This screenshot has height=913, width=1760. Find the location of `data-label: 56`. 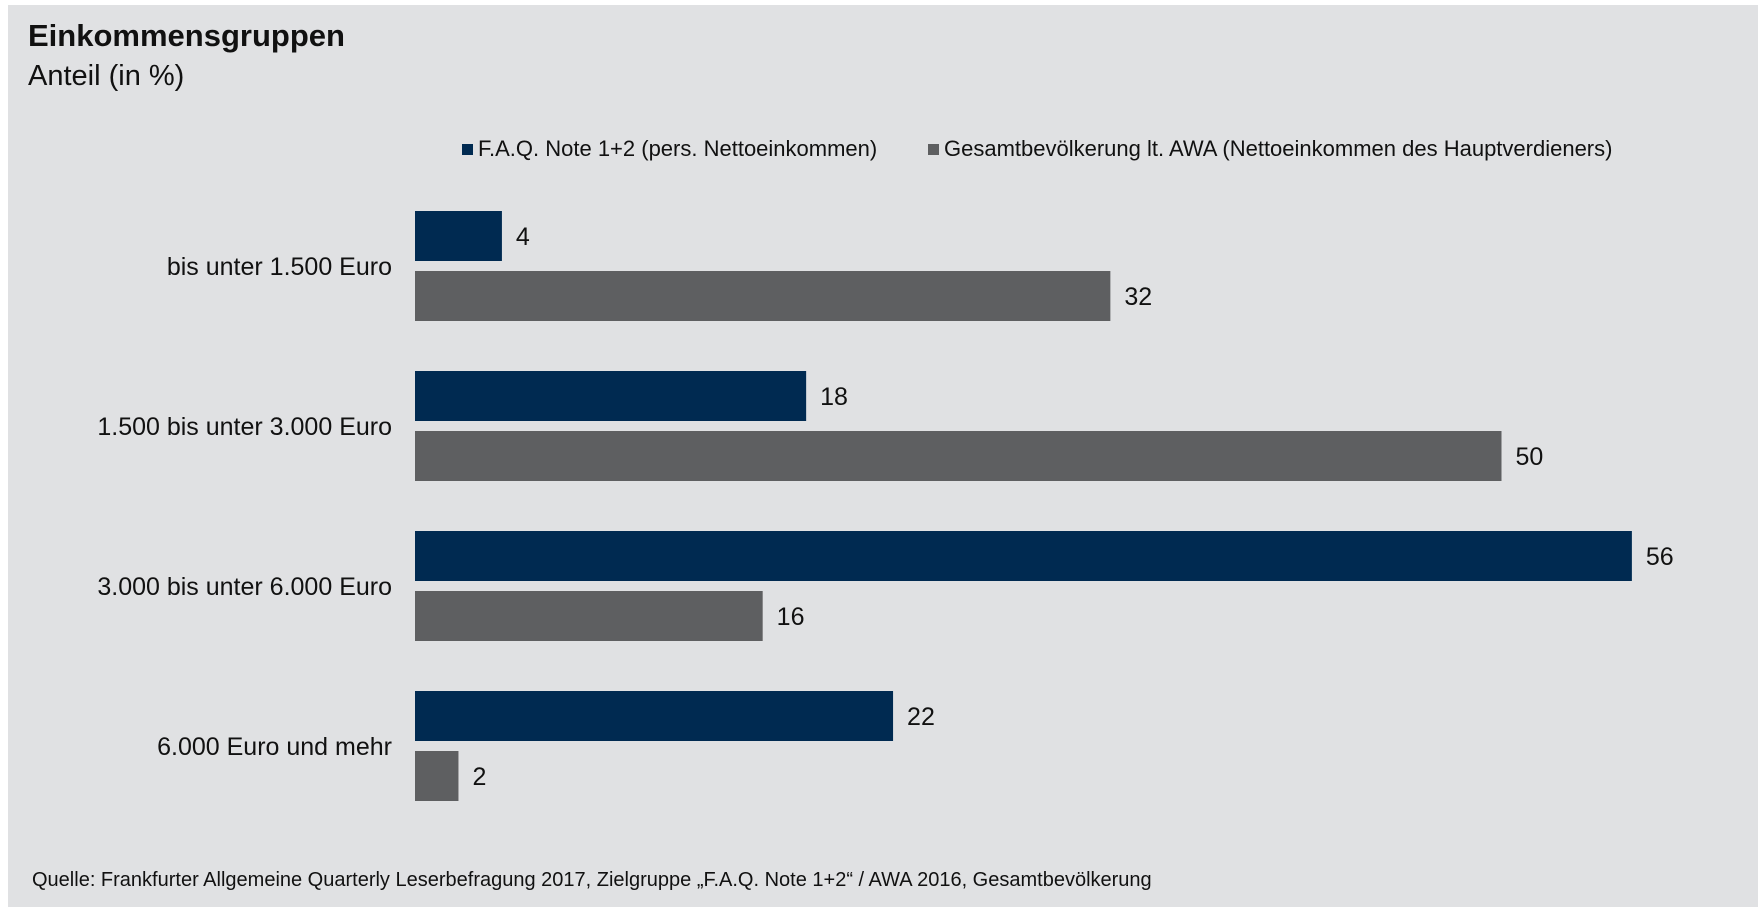

data-label: 56 is located at coordinates (1660, 557).